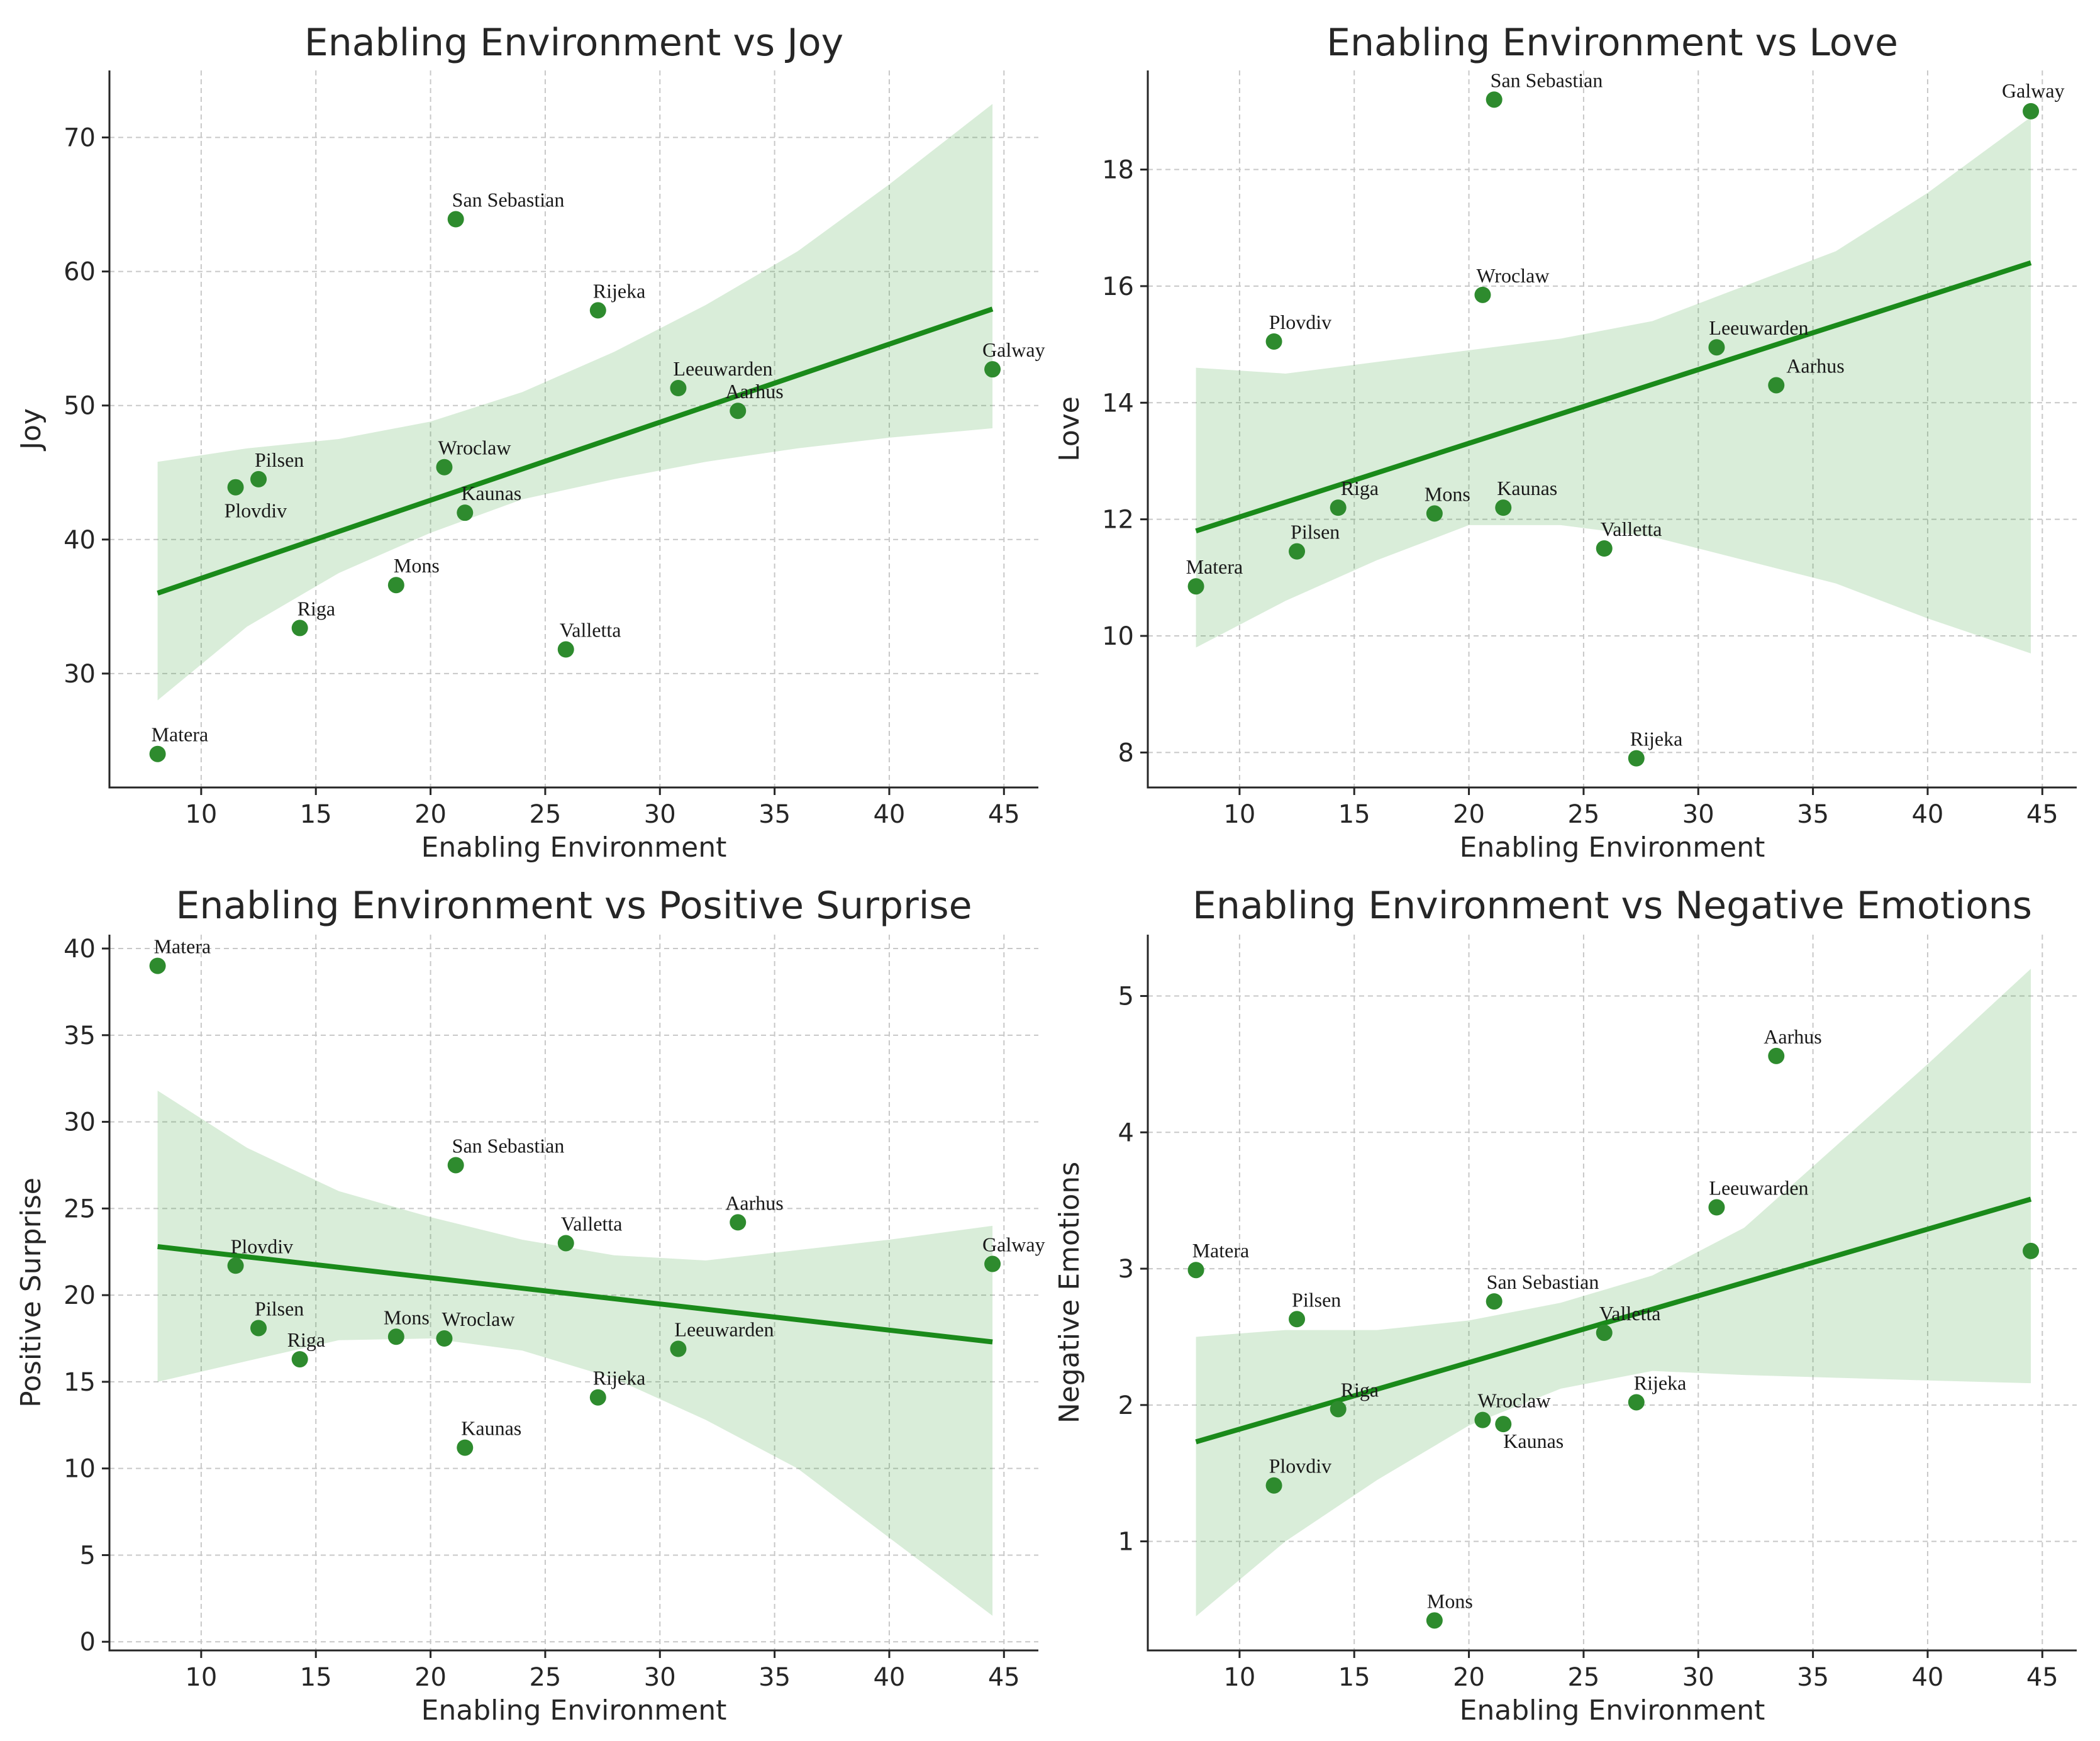  What do you see at coordinates (88, 1642) in the screenshot?
I see `y-tick-label: 0` at bounding box center [88, 1642].